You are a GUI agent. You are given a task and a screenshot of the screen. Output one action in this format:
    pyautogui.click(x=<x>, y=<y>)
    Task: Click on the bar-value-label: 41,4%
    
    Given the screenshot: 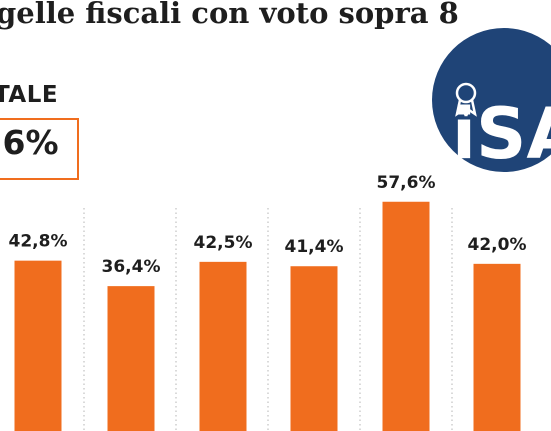 What is the action you would take?
    pyautogui.click(x=314, y=247)
    